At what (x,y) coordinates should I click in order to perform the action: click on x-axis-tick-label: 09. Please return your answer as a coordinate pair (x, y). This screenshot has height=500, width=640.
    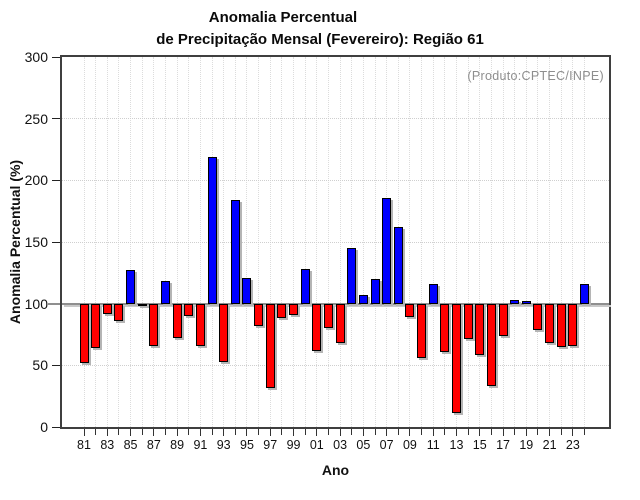
    Looking at the image, I should click on (409, 445).